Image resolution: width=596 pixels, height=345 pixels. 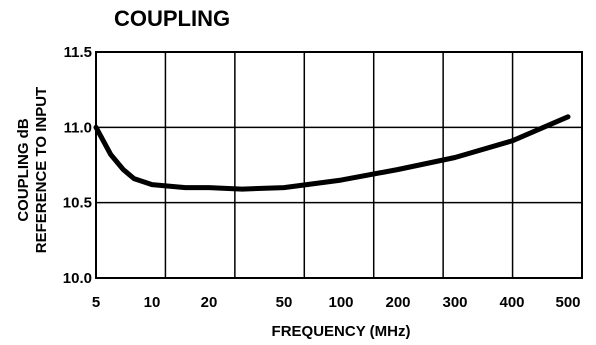 What do you see at coordinates (152, 302) in the screenshot?
I see `x-tick-label: 10` at bounding box center [152, 302].